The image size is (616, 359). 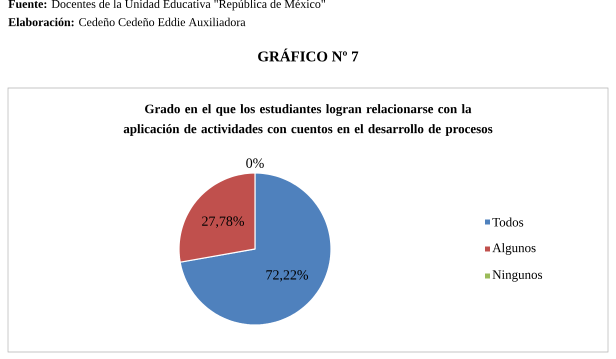 What do you see at coordinates (287, 276) in the screenshot?
I see `data-label: 72,22%` at bounding box center [287, 276].